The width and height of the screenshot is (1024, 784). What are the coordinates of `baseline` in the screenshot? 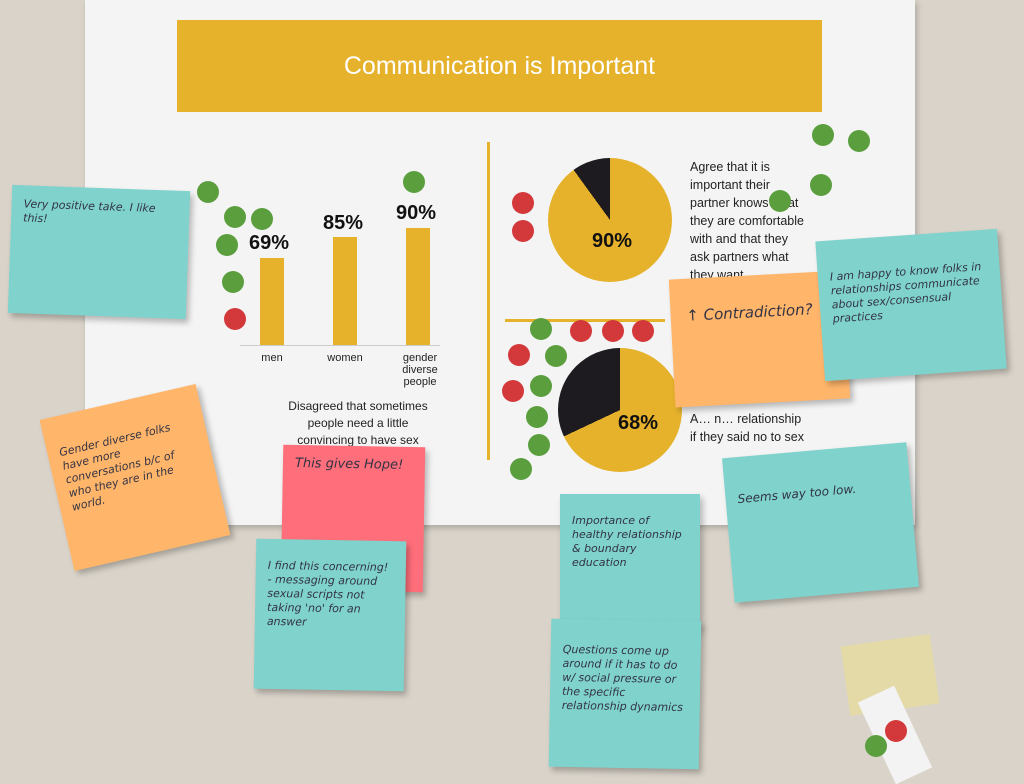 It's located at (340, 345).